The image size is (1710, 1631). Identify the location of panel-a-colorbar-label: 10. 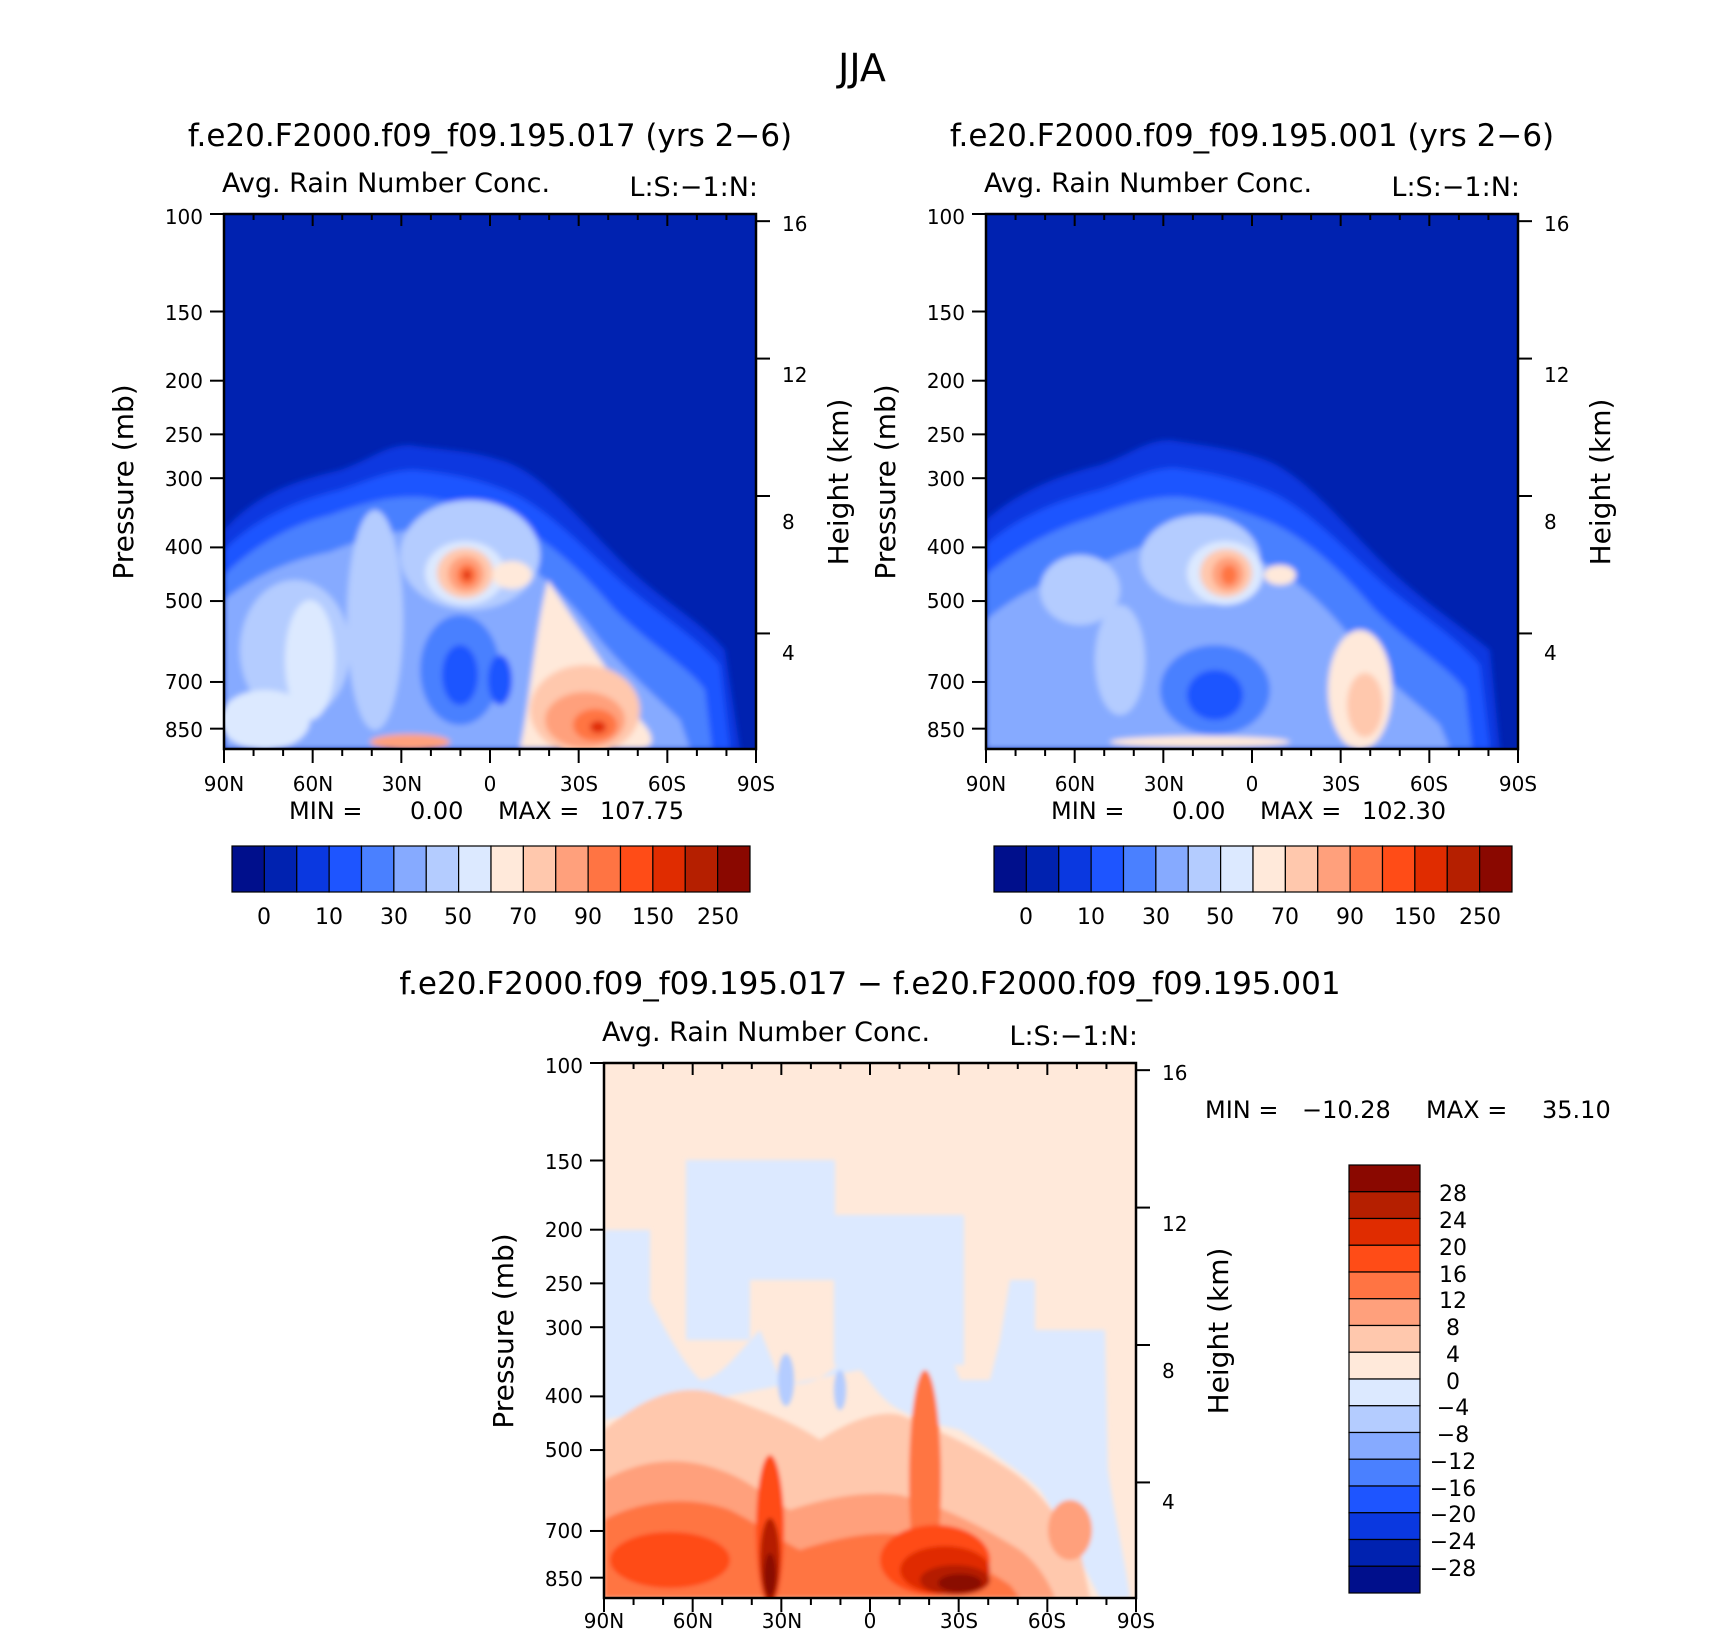
(329, 917).